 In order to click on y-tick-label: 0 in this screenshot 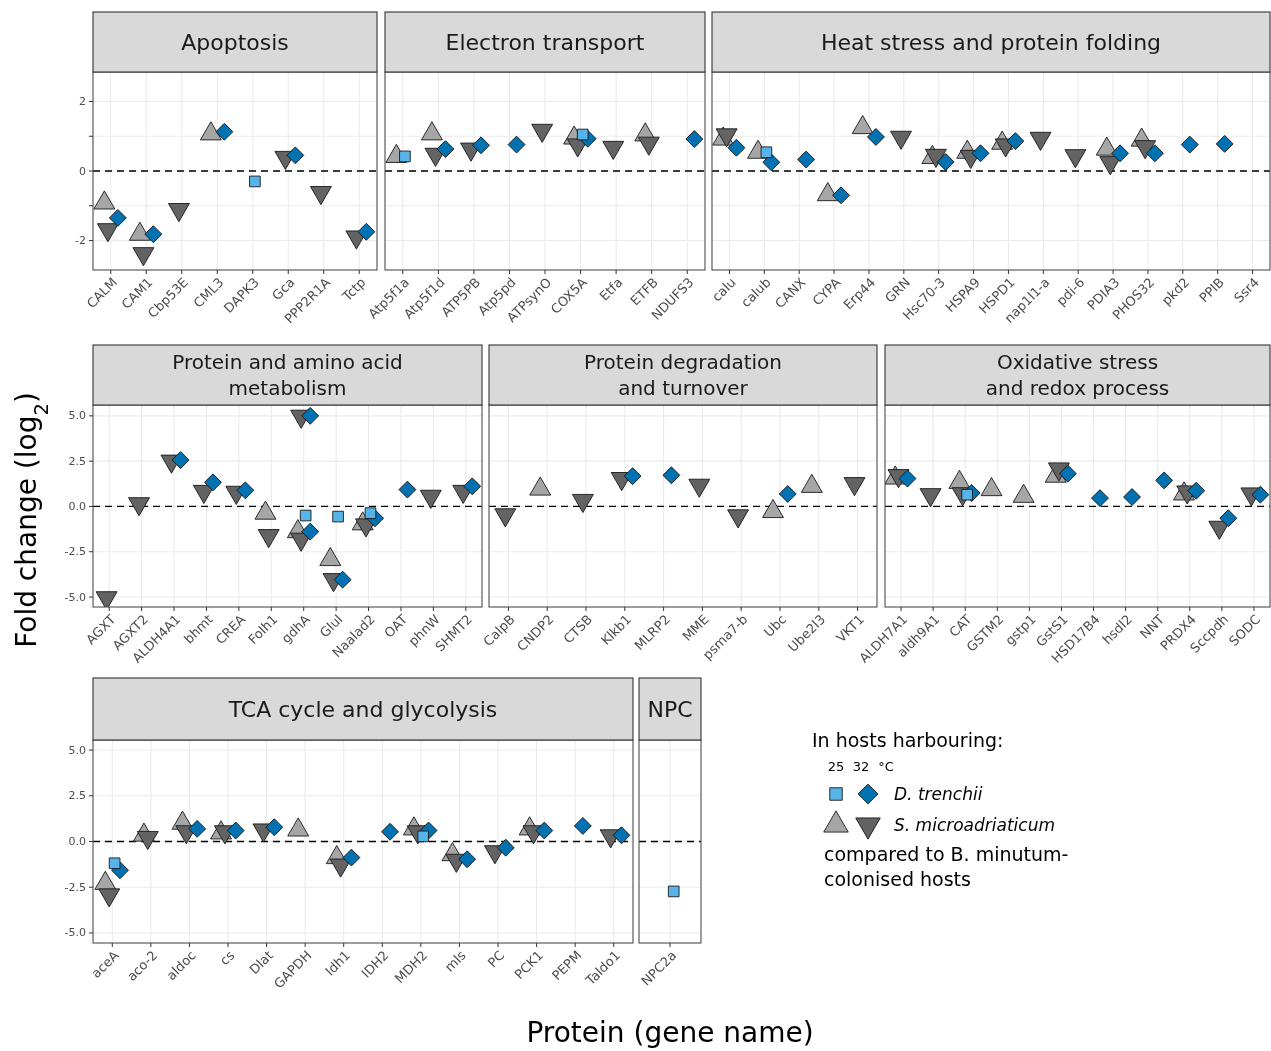, I will do `click(82, 171)`.